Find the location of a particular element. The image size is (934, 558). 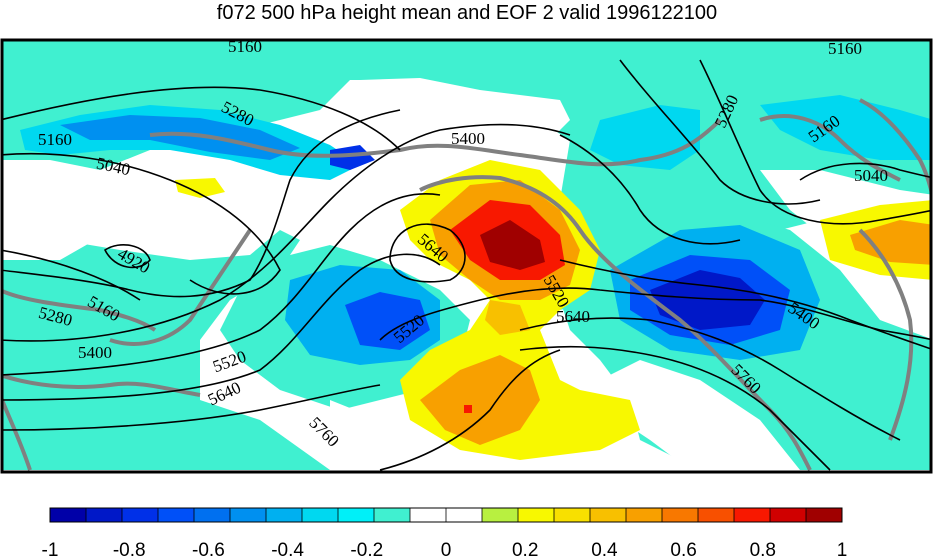

coast-hudson is located at coordinates (830, 148).